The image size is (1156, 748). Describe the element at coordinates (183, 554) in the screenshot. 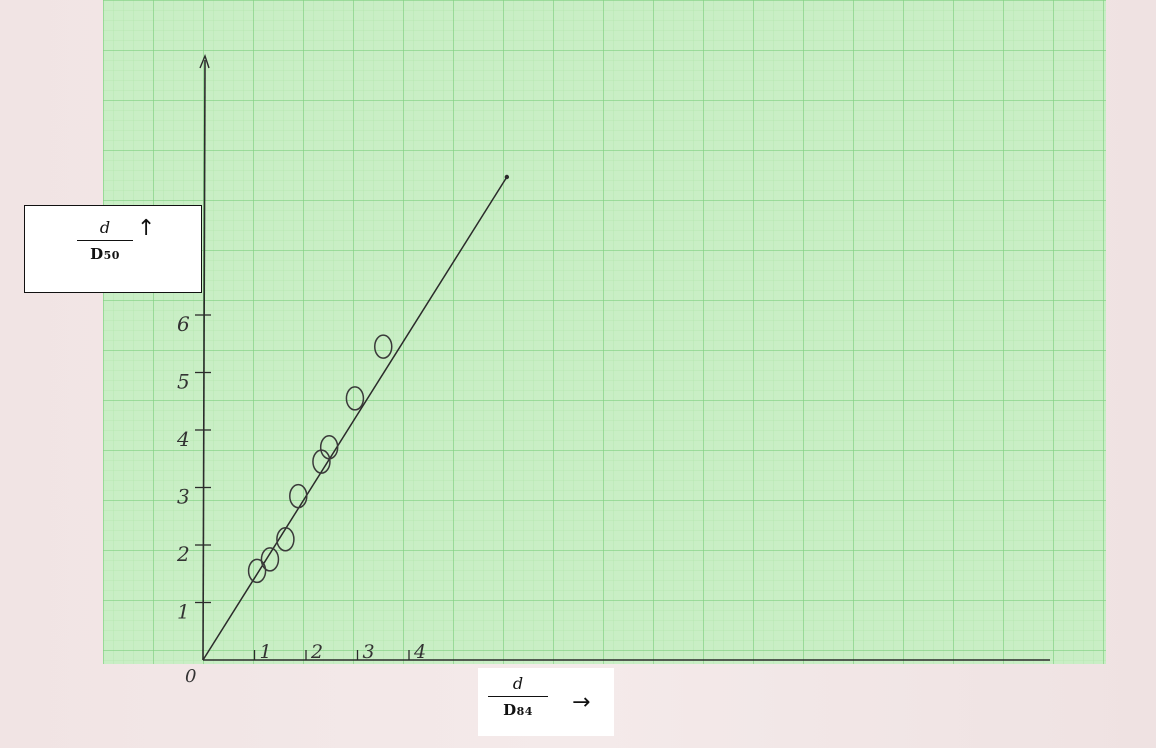

I see `y-tick-label: 2` at that location.